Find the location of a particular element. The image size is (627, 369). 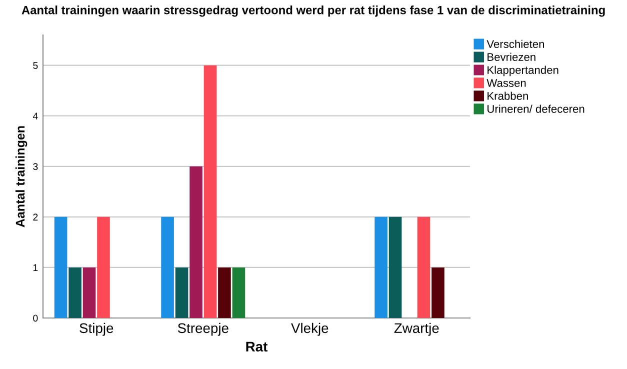

legend-label: Urineren/ defeceren is located at coordinates (536, 108).